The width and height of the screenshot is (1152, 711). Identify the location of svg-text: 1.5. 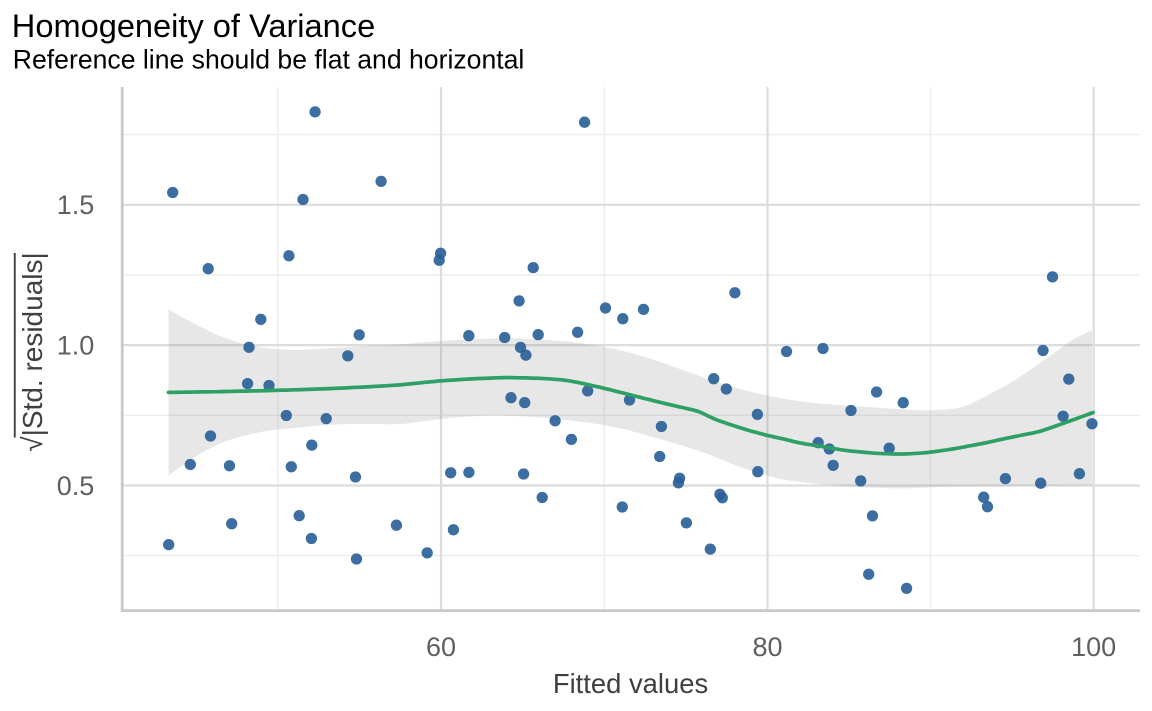
(76, 205).